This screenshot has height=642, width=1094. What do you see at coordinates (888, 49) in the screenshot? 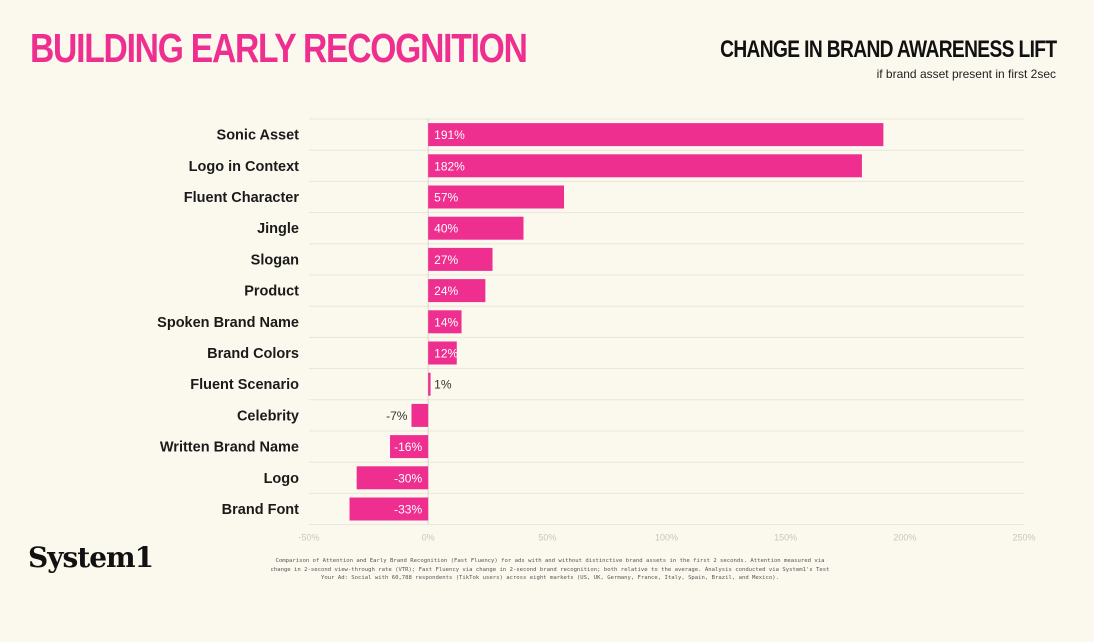
I see `chart-title: CHANGE IN BRAND AWARENESS LIFT` at bounding box center [888, 49].